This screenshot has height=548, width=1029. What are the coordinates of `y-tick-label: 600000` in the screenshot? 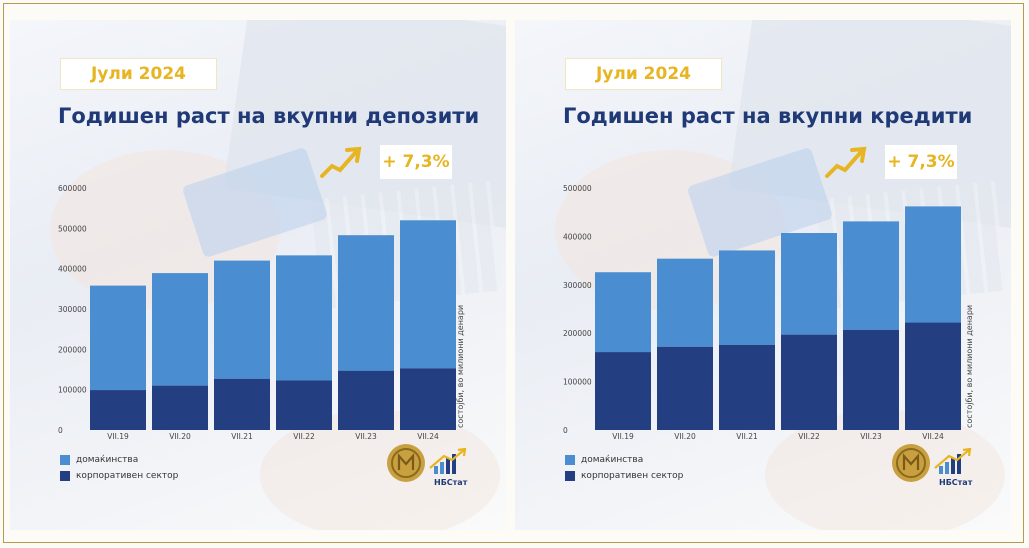 It's located at (72, 188).